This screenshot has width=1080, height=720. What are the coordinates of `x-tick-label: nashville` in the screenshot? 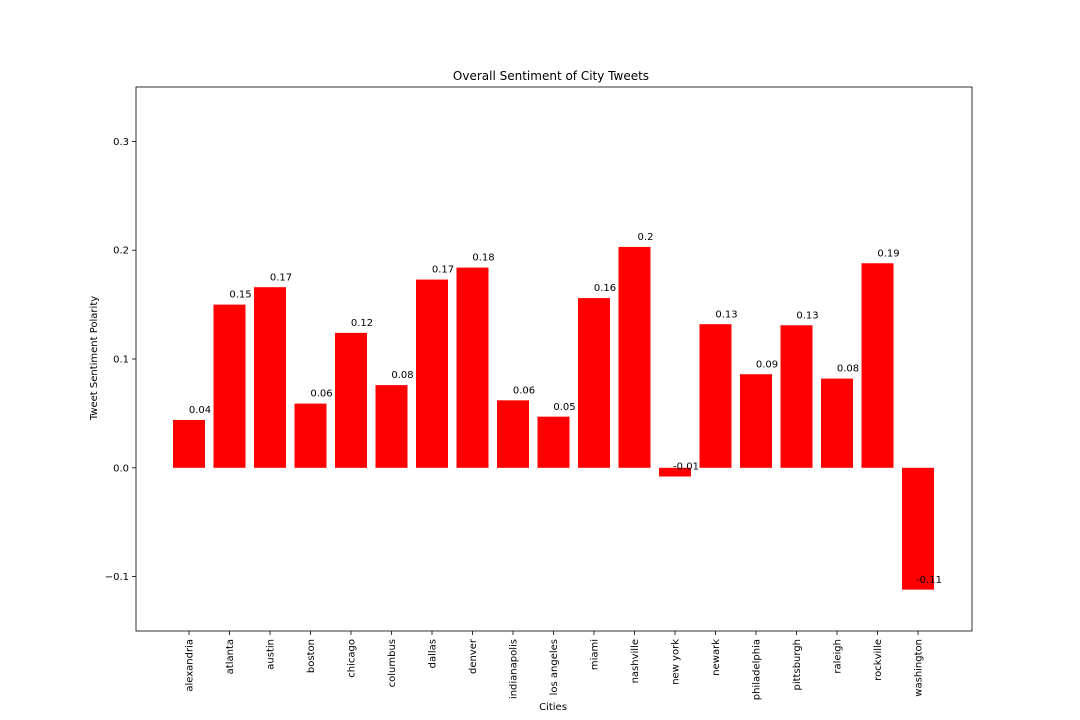 It's located at (635, 661).